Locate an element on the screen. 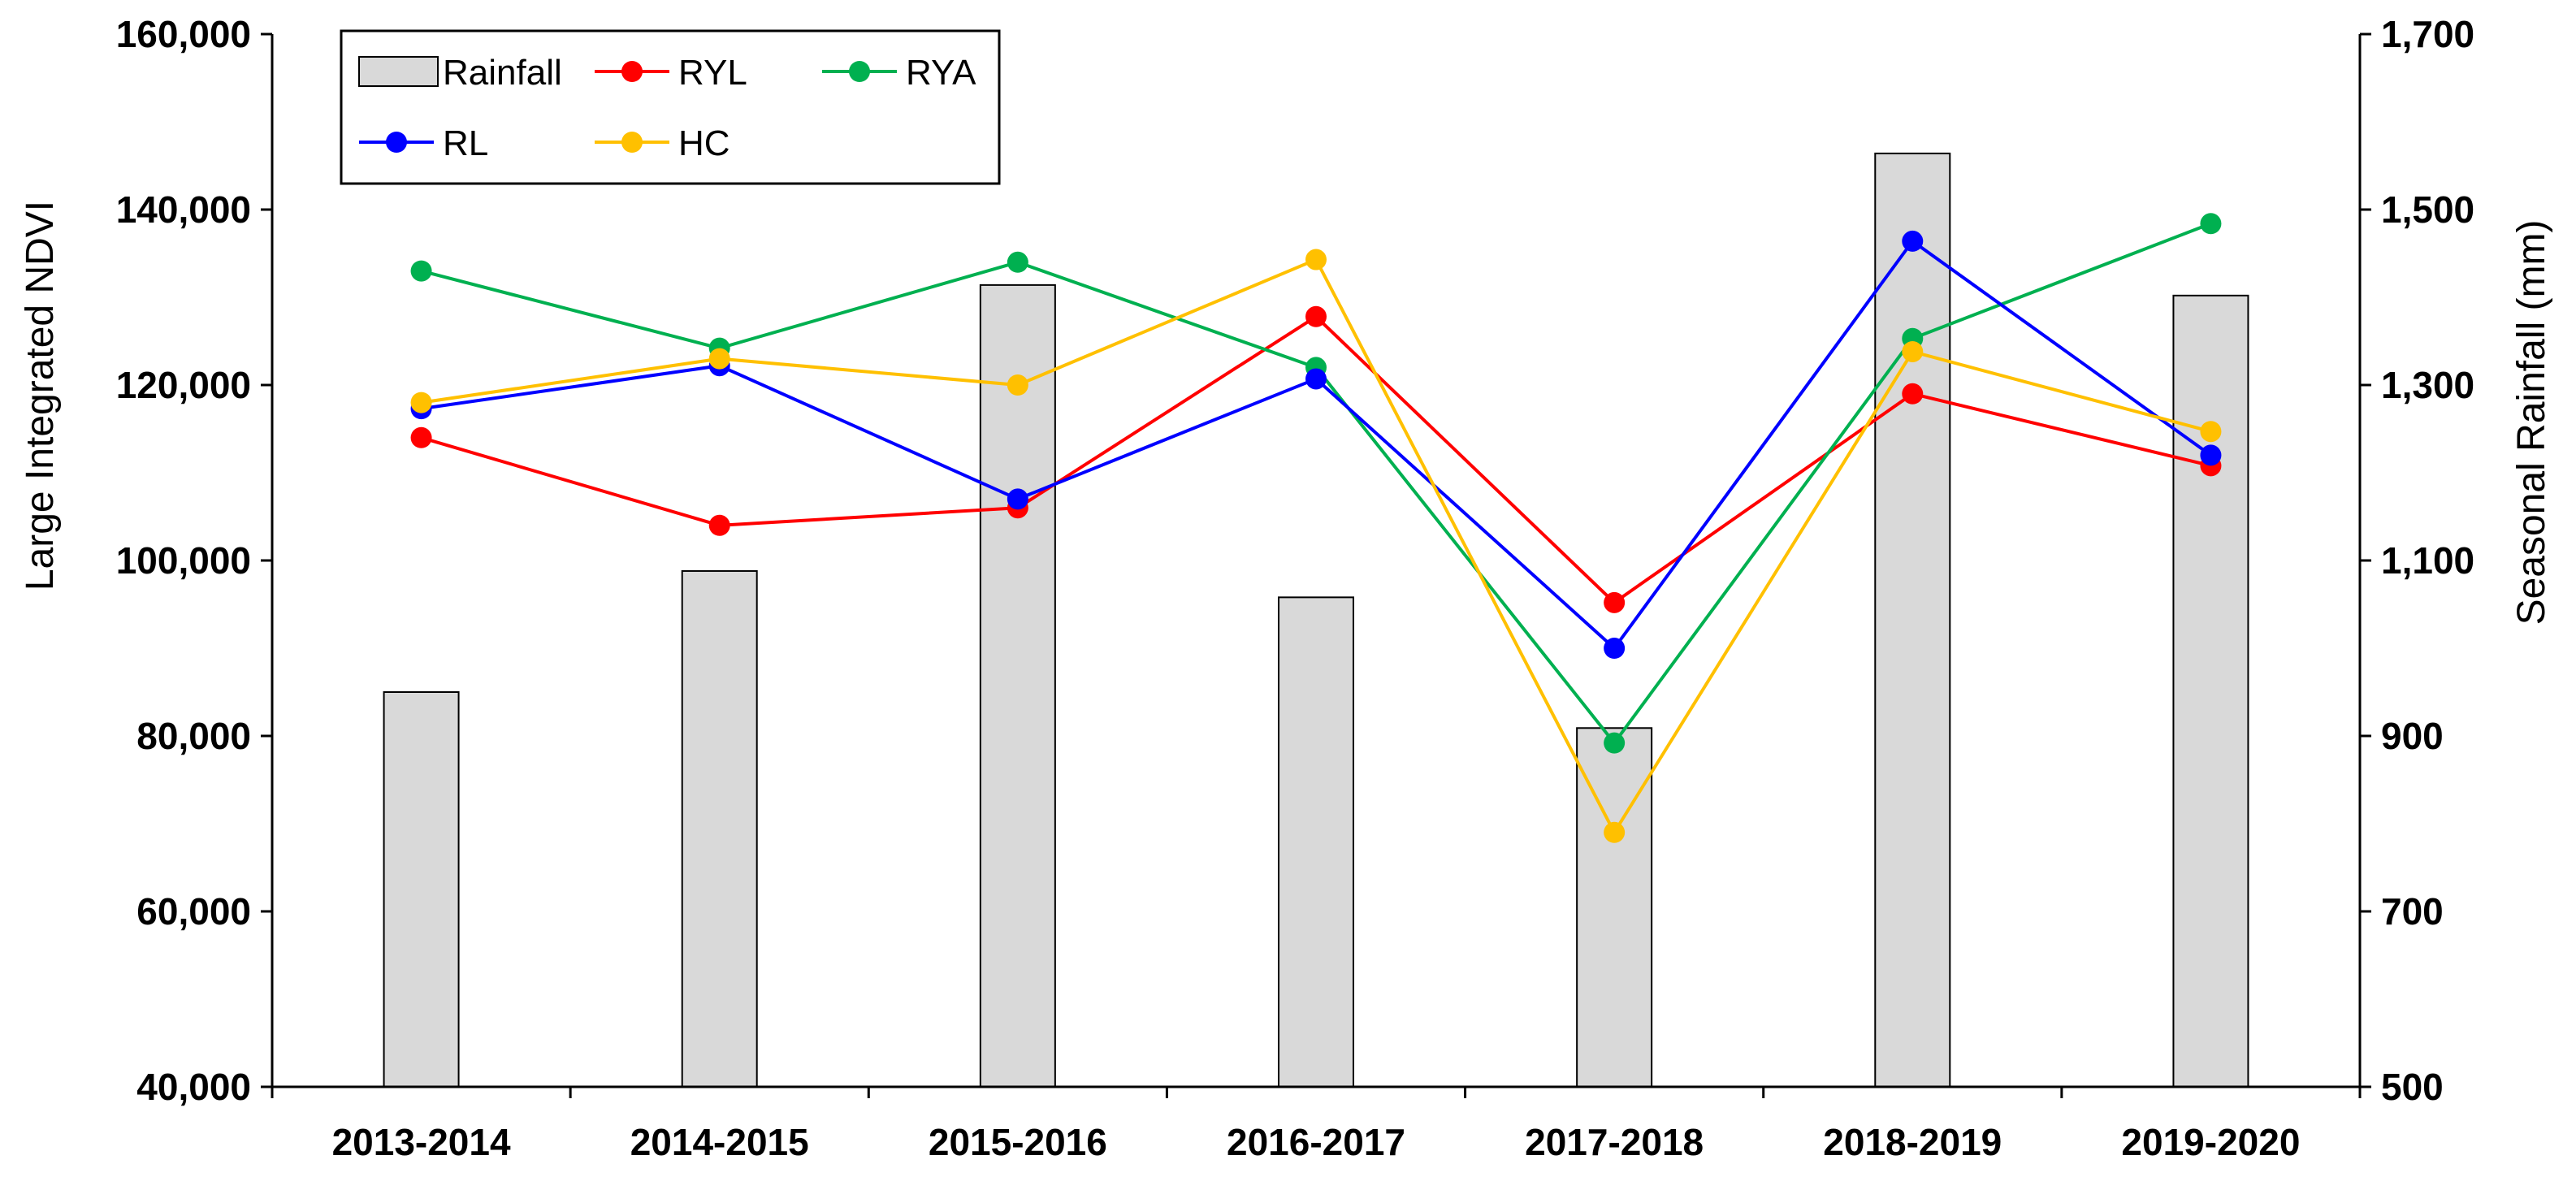  series-point-hc-2015-2016 is located at coordinates (1017, 385).